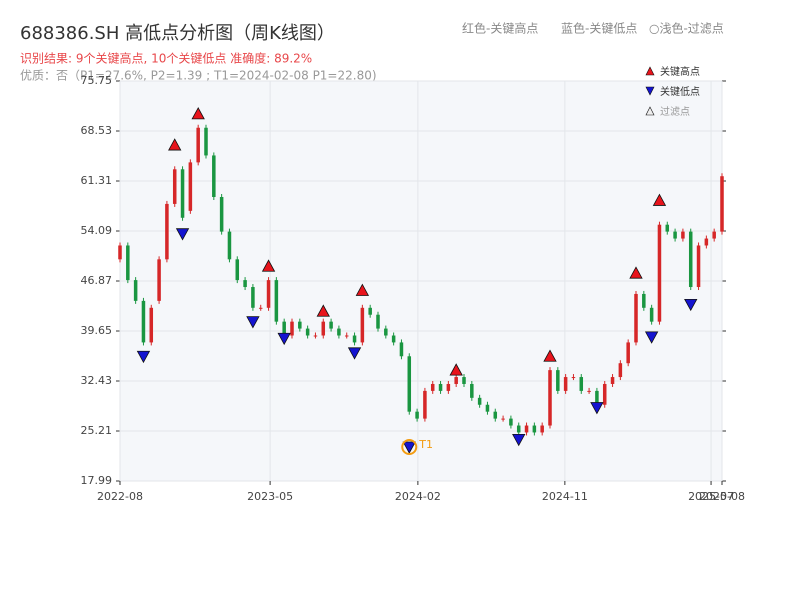 The height and width of the screenshot is (604, 800). What do you see at coordinates (97, 480) in the screenshot?
I see `y-tick-label: 17.99` at bounding box center [97, 480].